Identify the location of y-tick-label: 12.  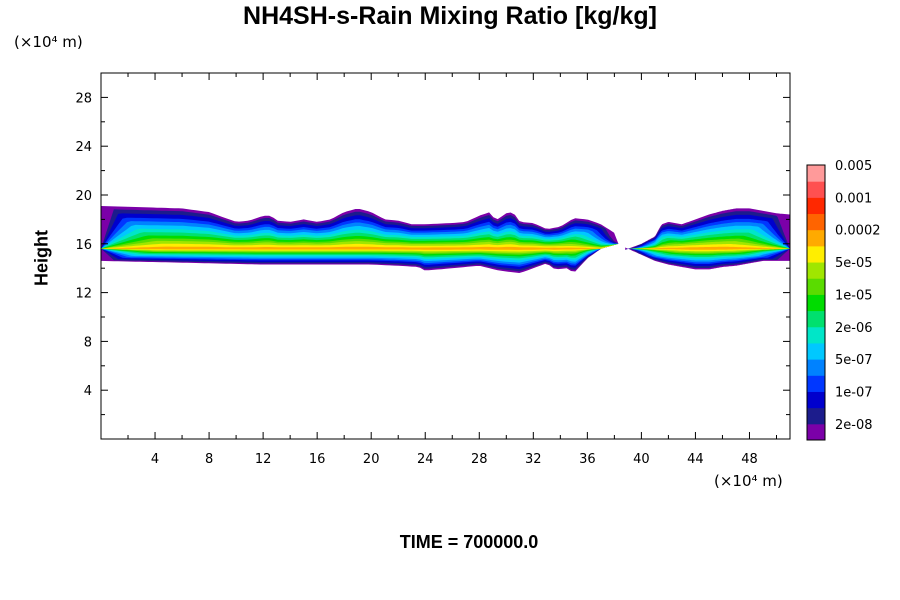
(83, 294).